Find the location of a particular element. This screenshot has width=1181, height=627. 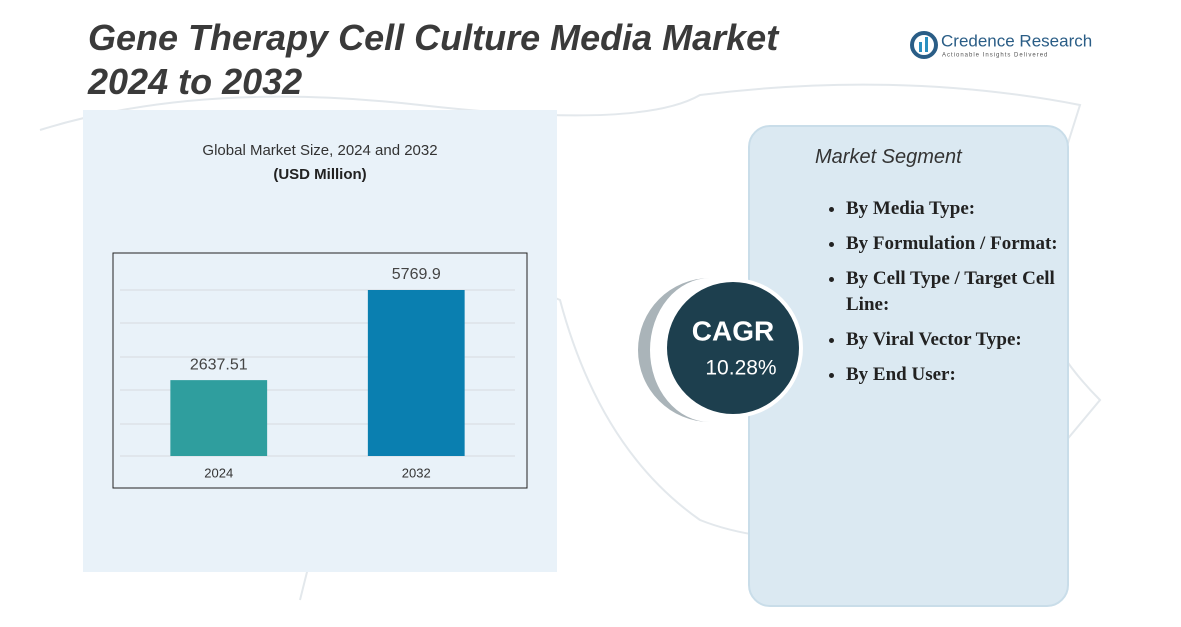

logo-name: Credence Research is located at coordinates (1016, 40).